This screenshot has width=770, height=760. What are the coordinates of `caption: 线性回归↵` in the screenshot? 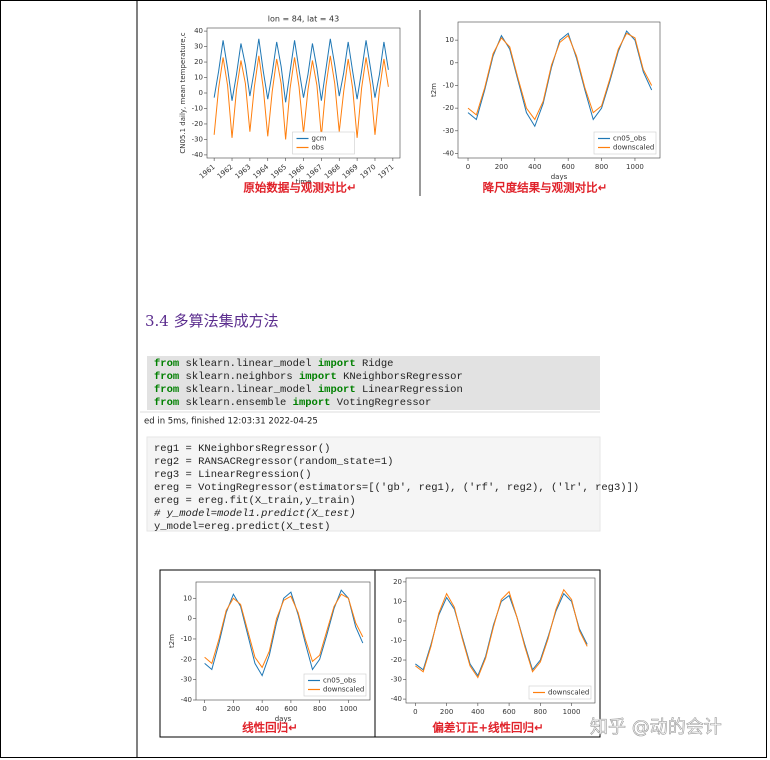 It's located at (270, 728).